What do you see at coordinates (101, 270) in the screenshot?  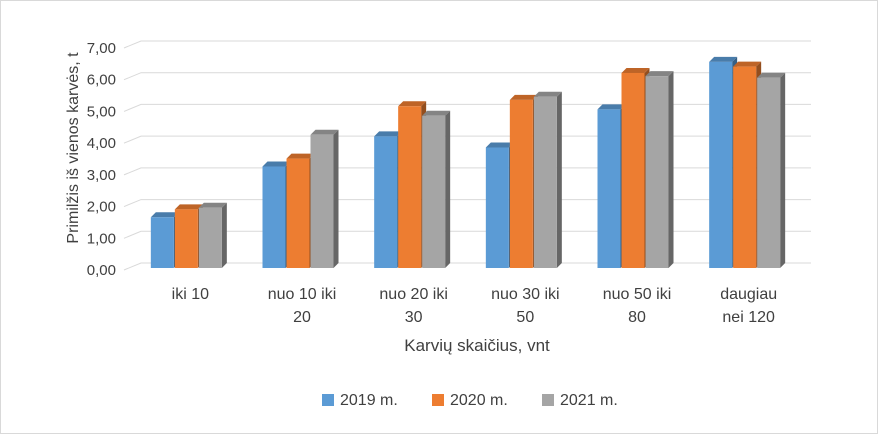 I see `y-tick-label: 0,00` at bounding box center [101, 270].